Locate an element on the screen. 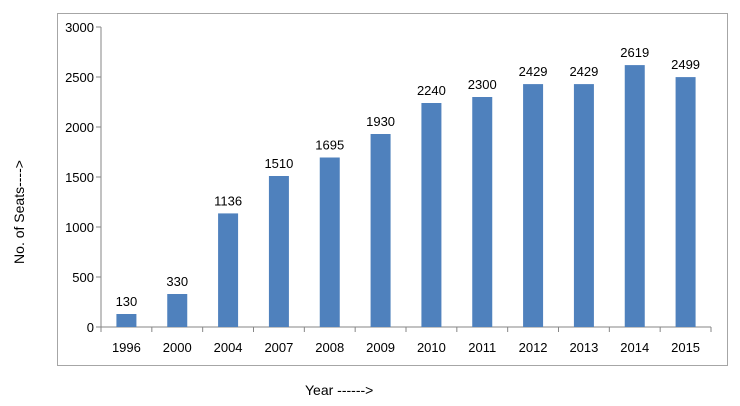  y-tick-label: 0 is located at coordinates (90, 327).